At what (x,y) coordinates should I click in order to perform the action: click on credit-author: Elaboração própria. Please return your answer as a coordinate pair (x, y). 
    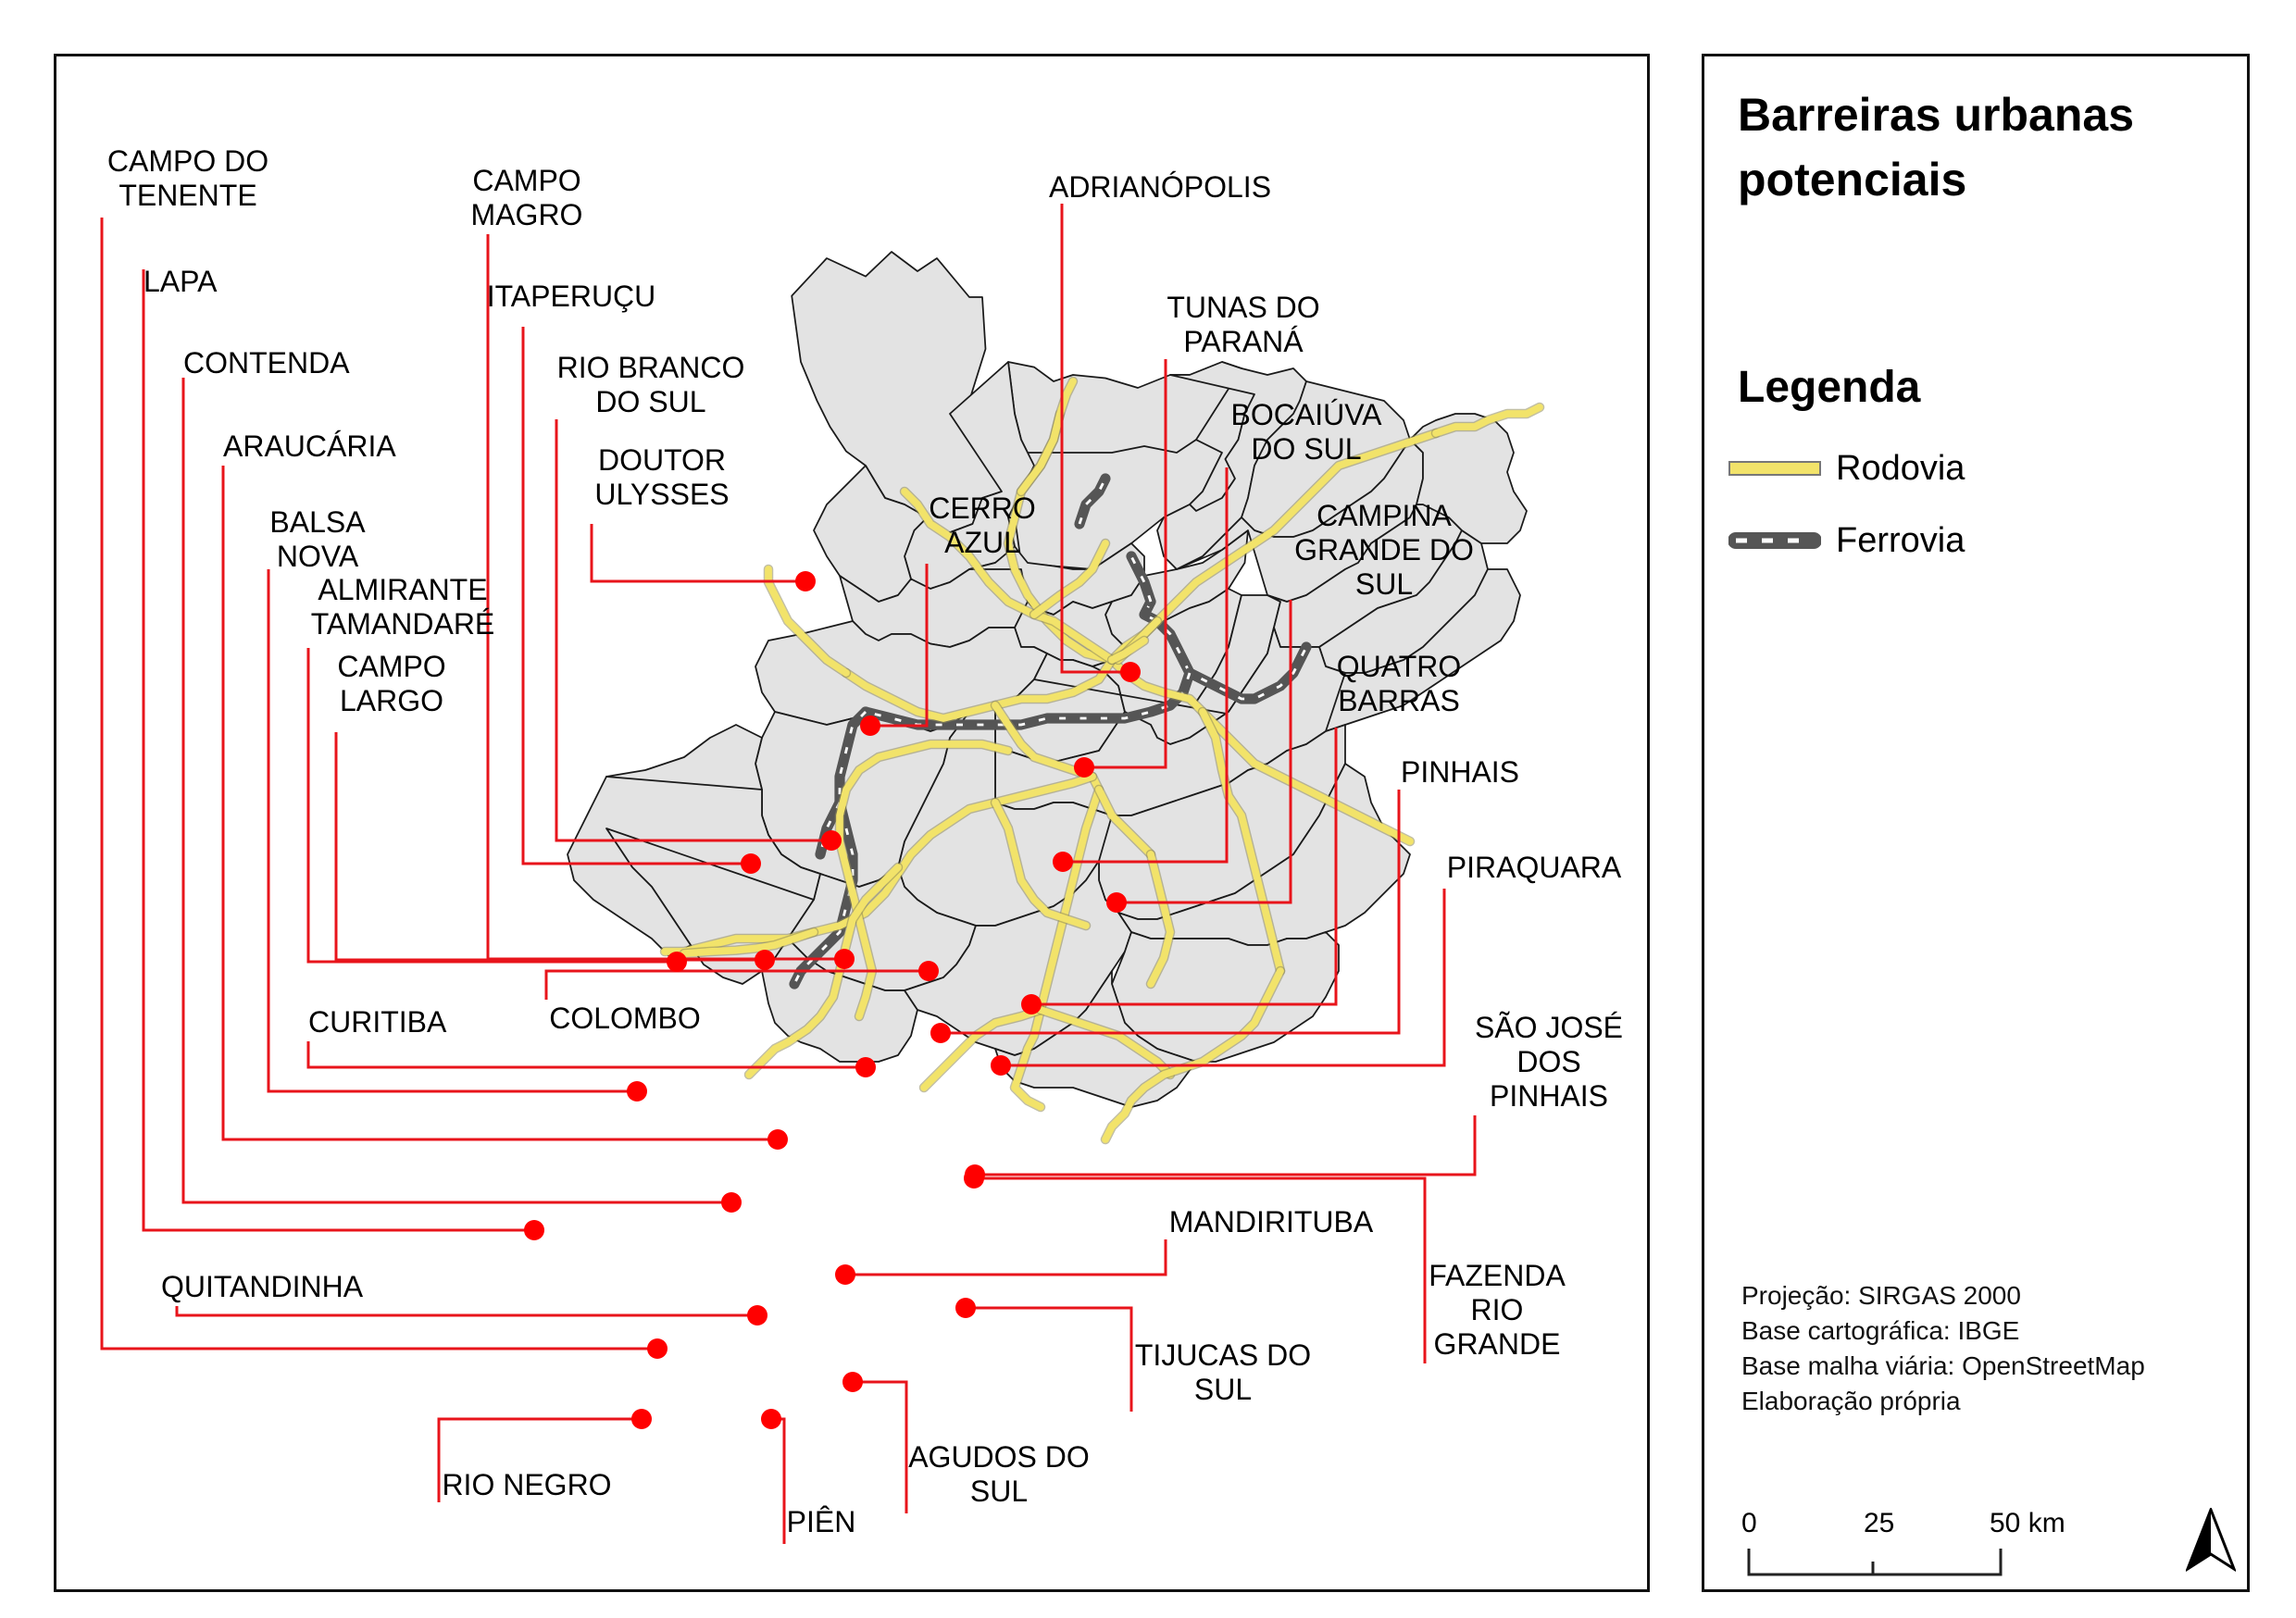
    Looking at the image, I should click on (1851, 1401).